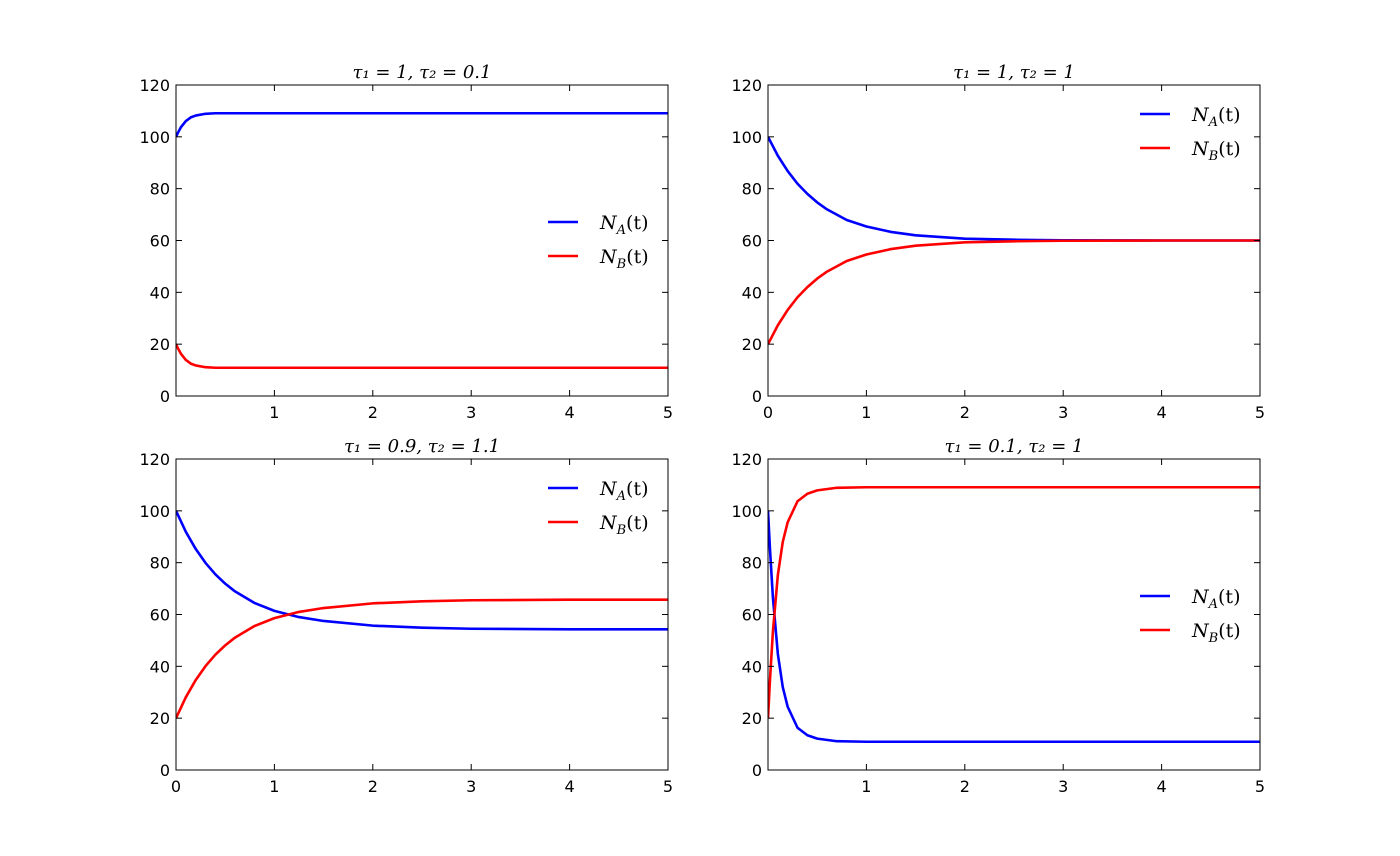  What do you see at coordinates (422, 72) in the screenshot?
I see `subplot-title: τ₁ = 1, τ₂ = 0.1` at bounding box center [422, 72].